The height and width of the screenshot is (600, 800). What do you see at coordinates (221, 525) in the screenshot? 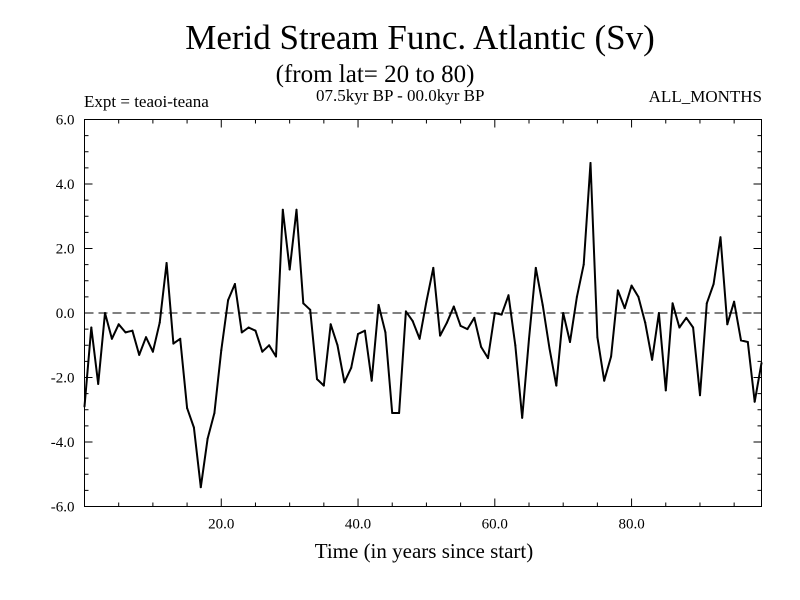
I see `x-tick-label: 20.0` at bounding box center [221, 525].